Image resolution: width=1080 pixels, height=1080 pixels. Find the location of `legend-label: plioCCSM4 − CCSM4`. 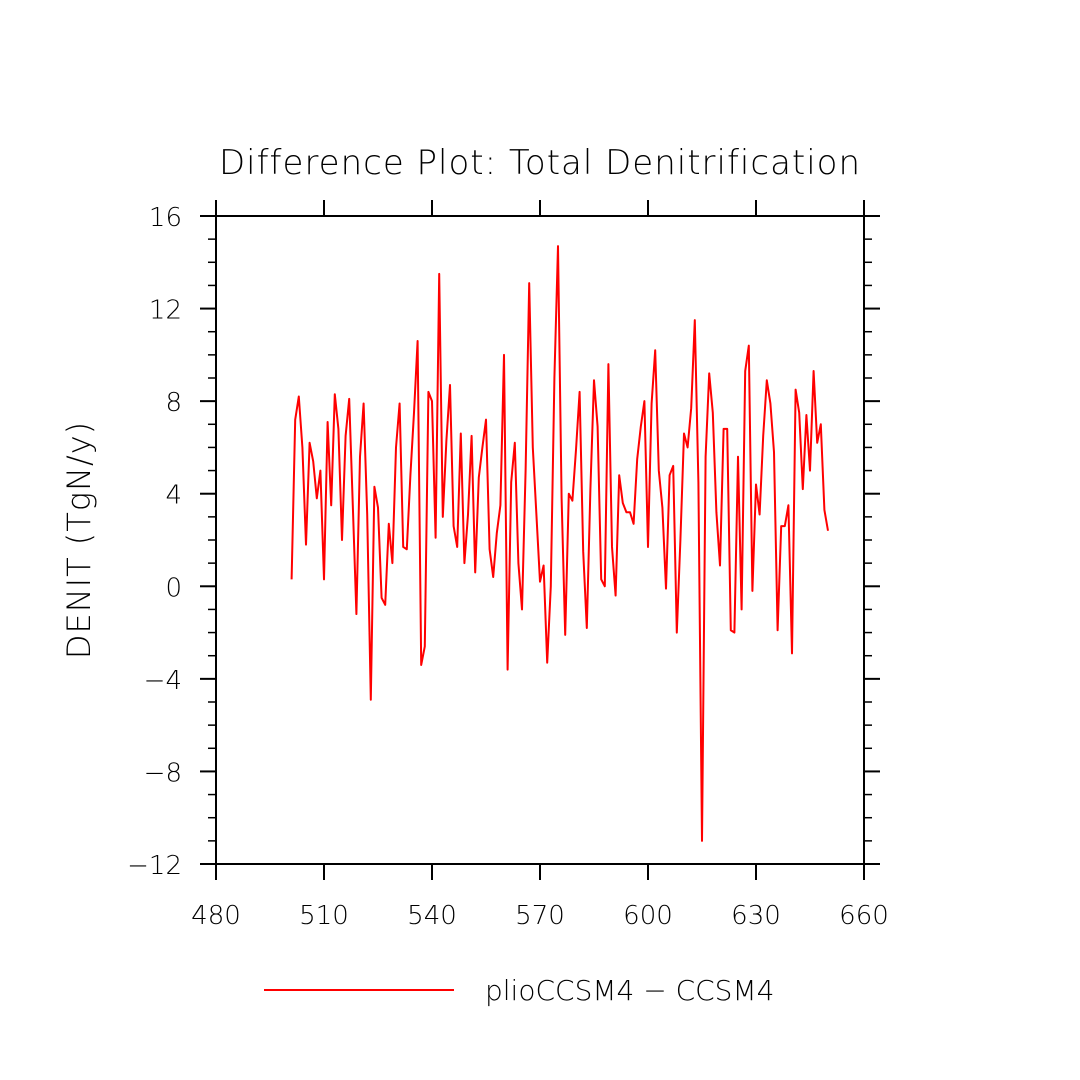

legend-label: plioCCSM4 − CCSM4 is located at coordinates (629, 990).